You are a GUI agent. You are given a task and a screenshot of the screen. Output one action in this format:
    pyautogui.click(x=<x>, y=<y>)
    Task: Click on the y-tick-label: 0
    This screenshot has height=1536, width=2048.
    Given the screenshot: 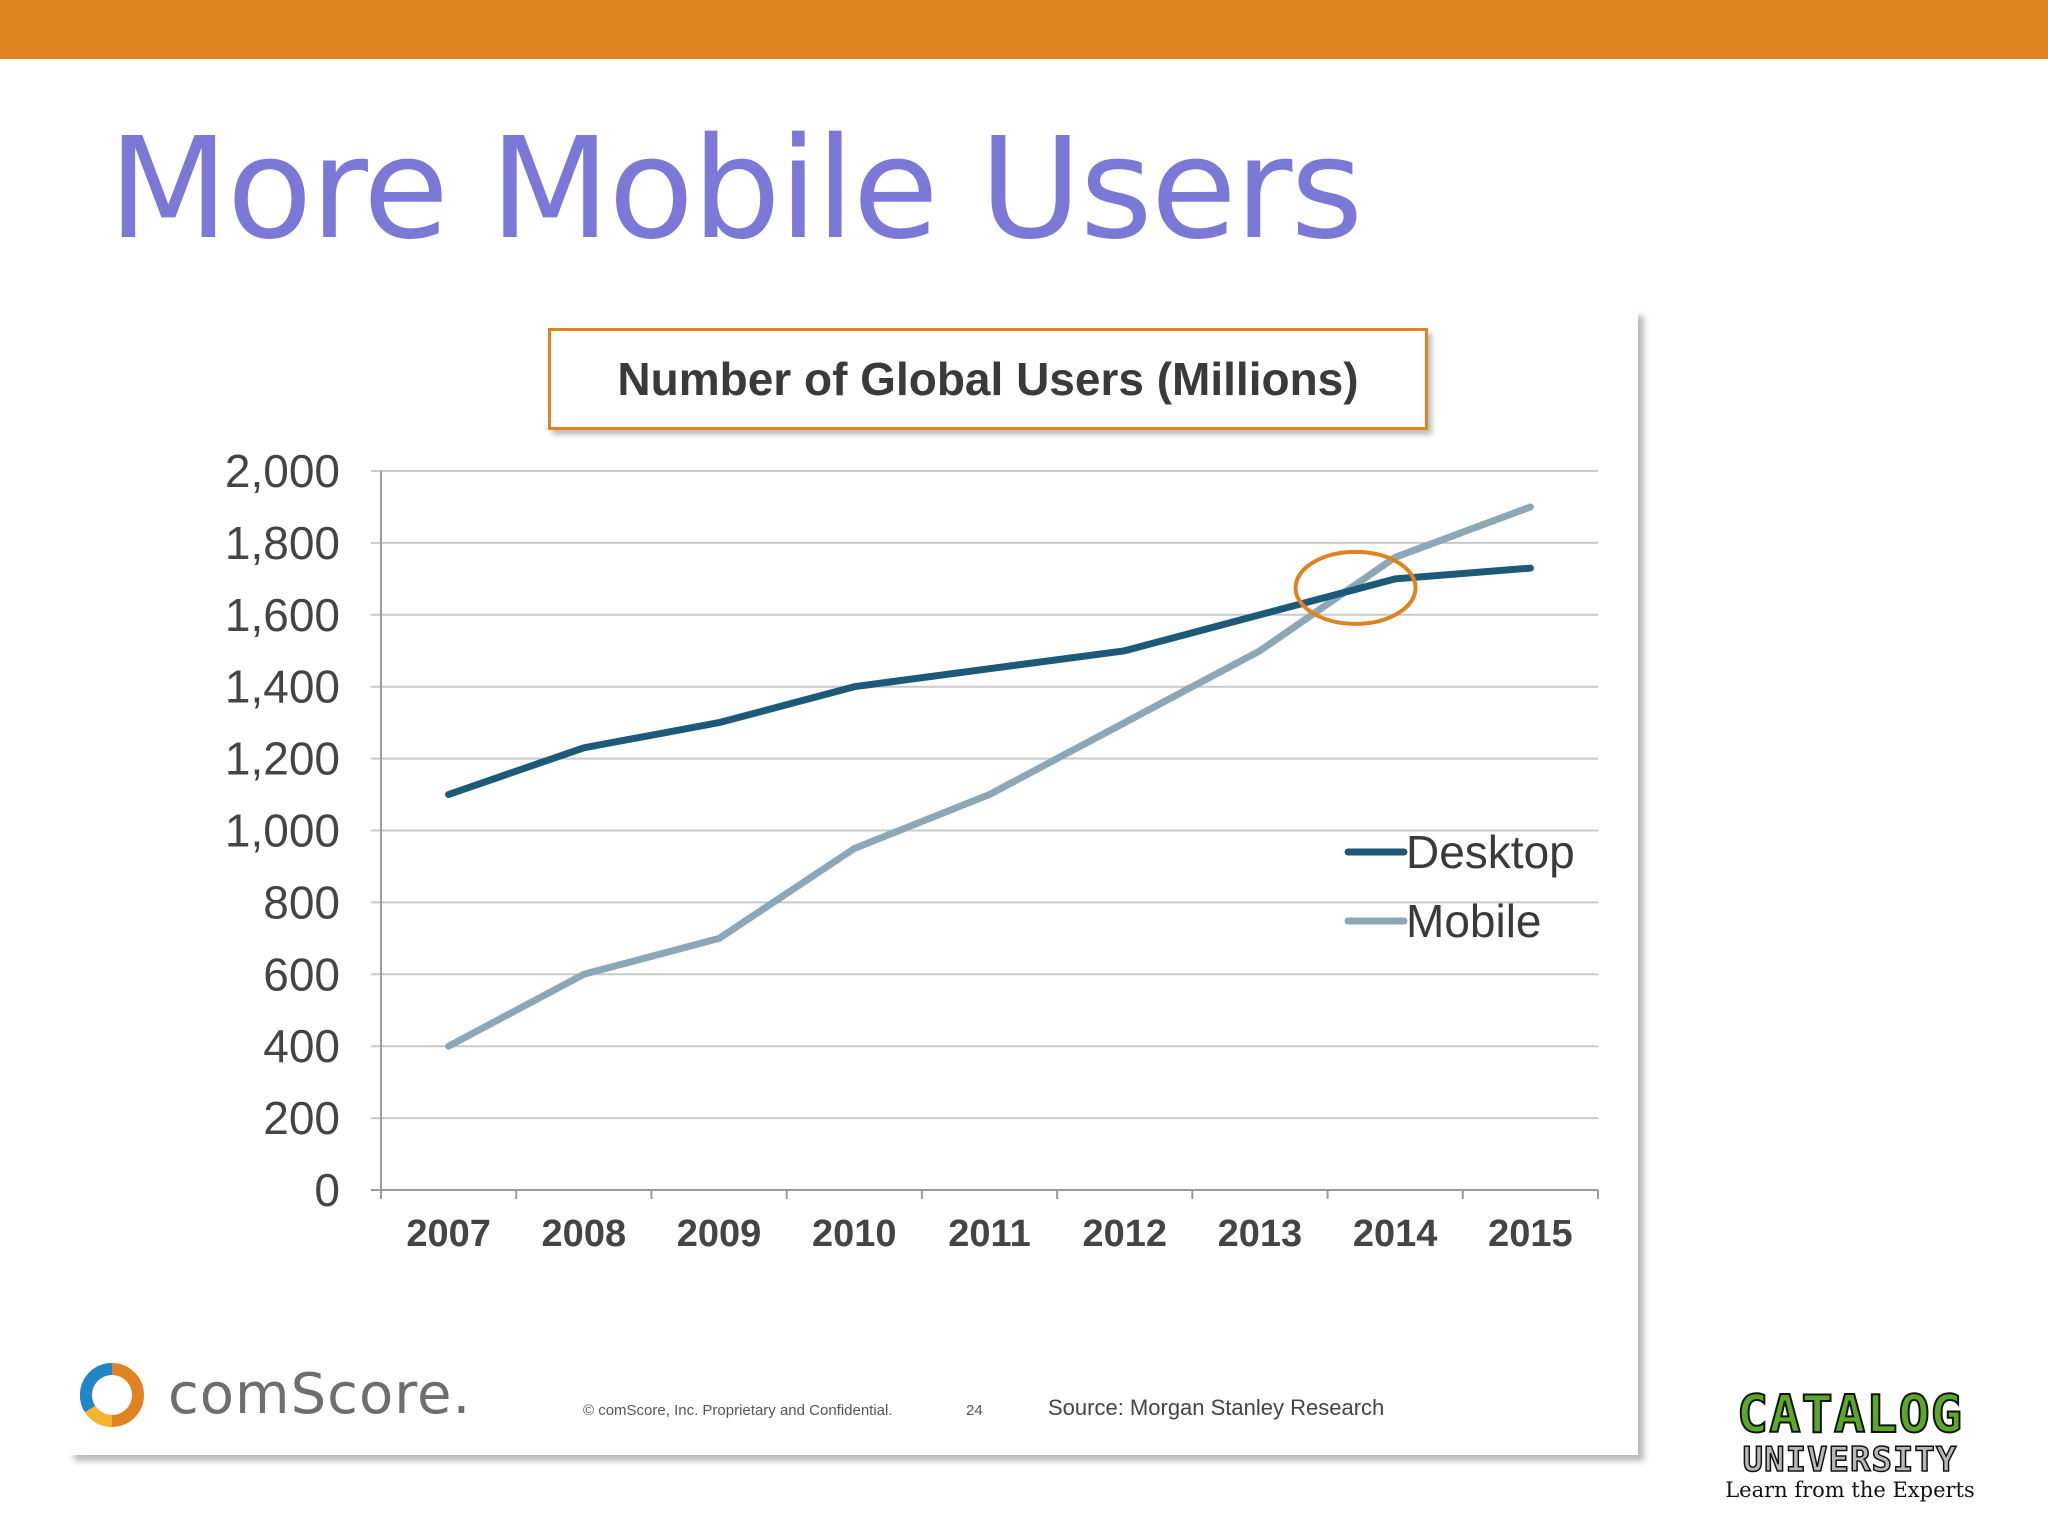 What is the action you would take?
    pyautogui.click(x=327, y=1190)
    